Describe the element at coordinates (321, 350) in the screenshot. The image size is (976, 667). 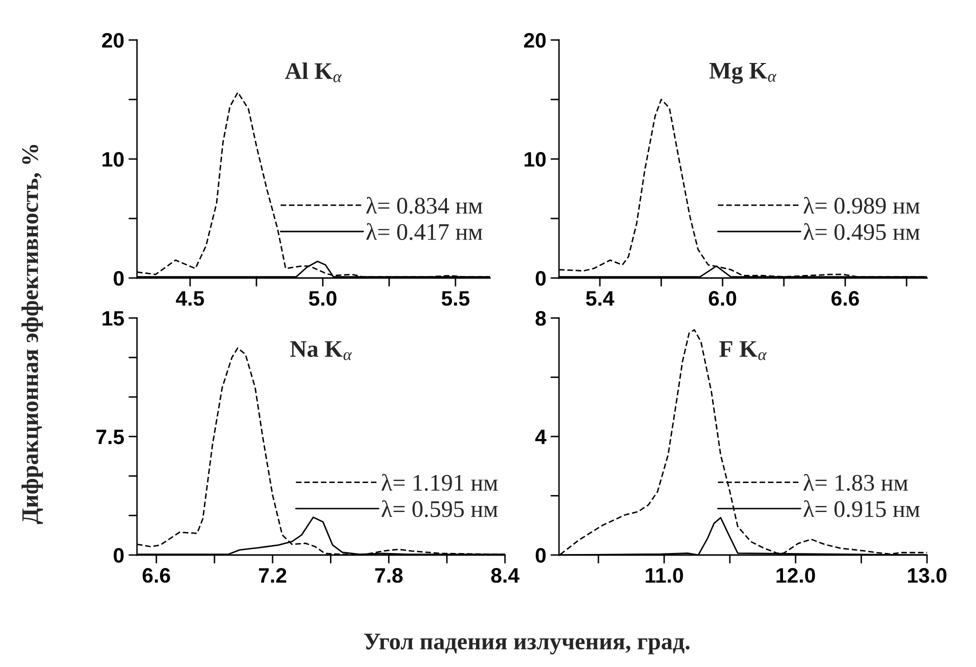
I see `text: Na K$_{α}$` at that location.